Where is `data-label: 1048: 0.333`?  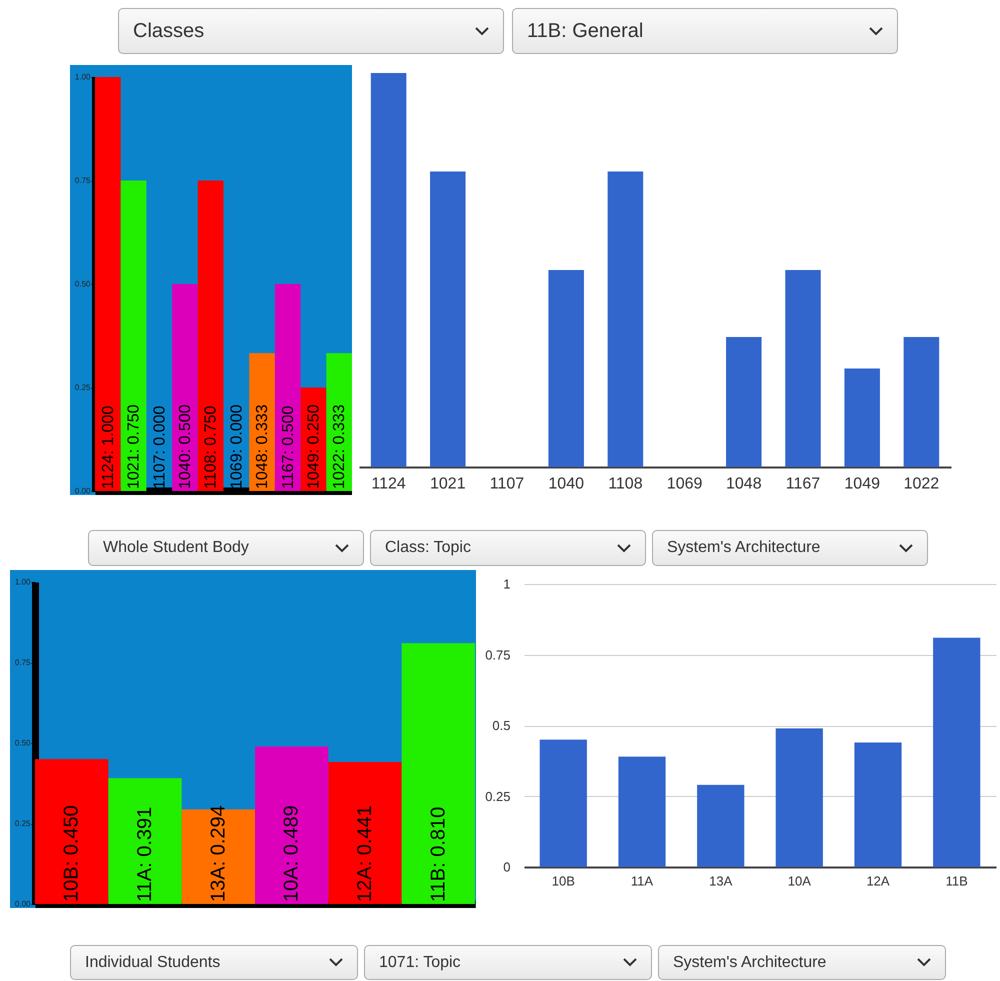
data-label: 1048: 0.333 is located at coordinates (263, 446).